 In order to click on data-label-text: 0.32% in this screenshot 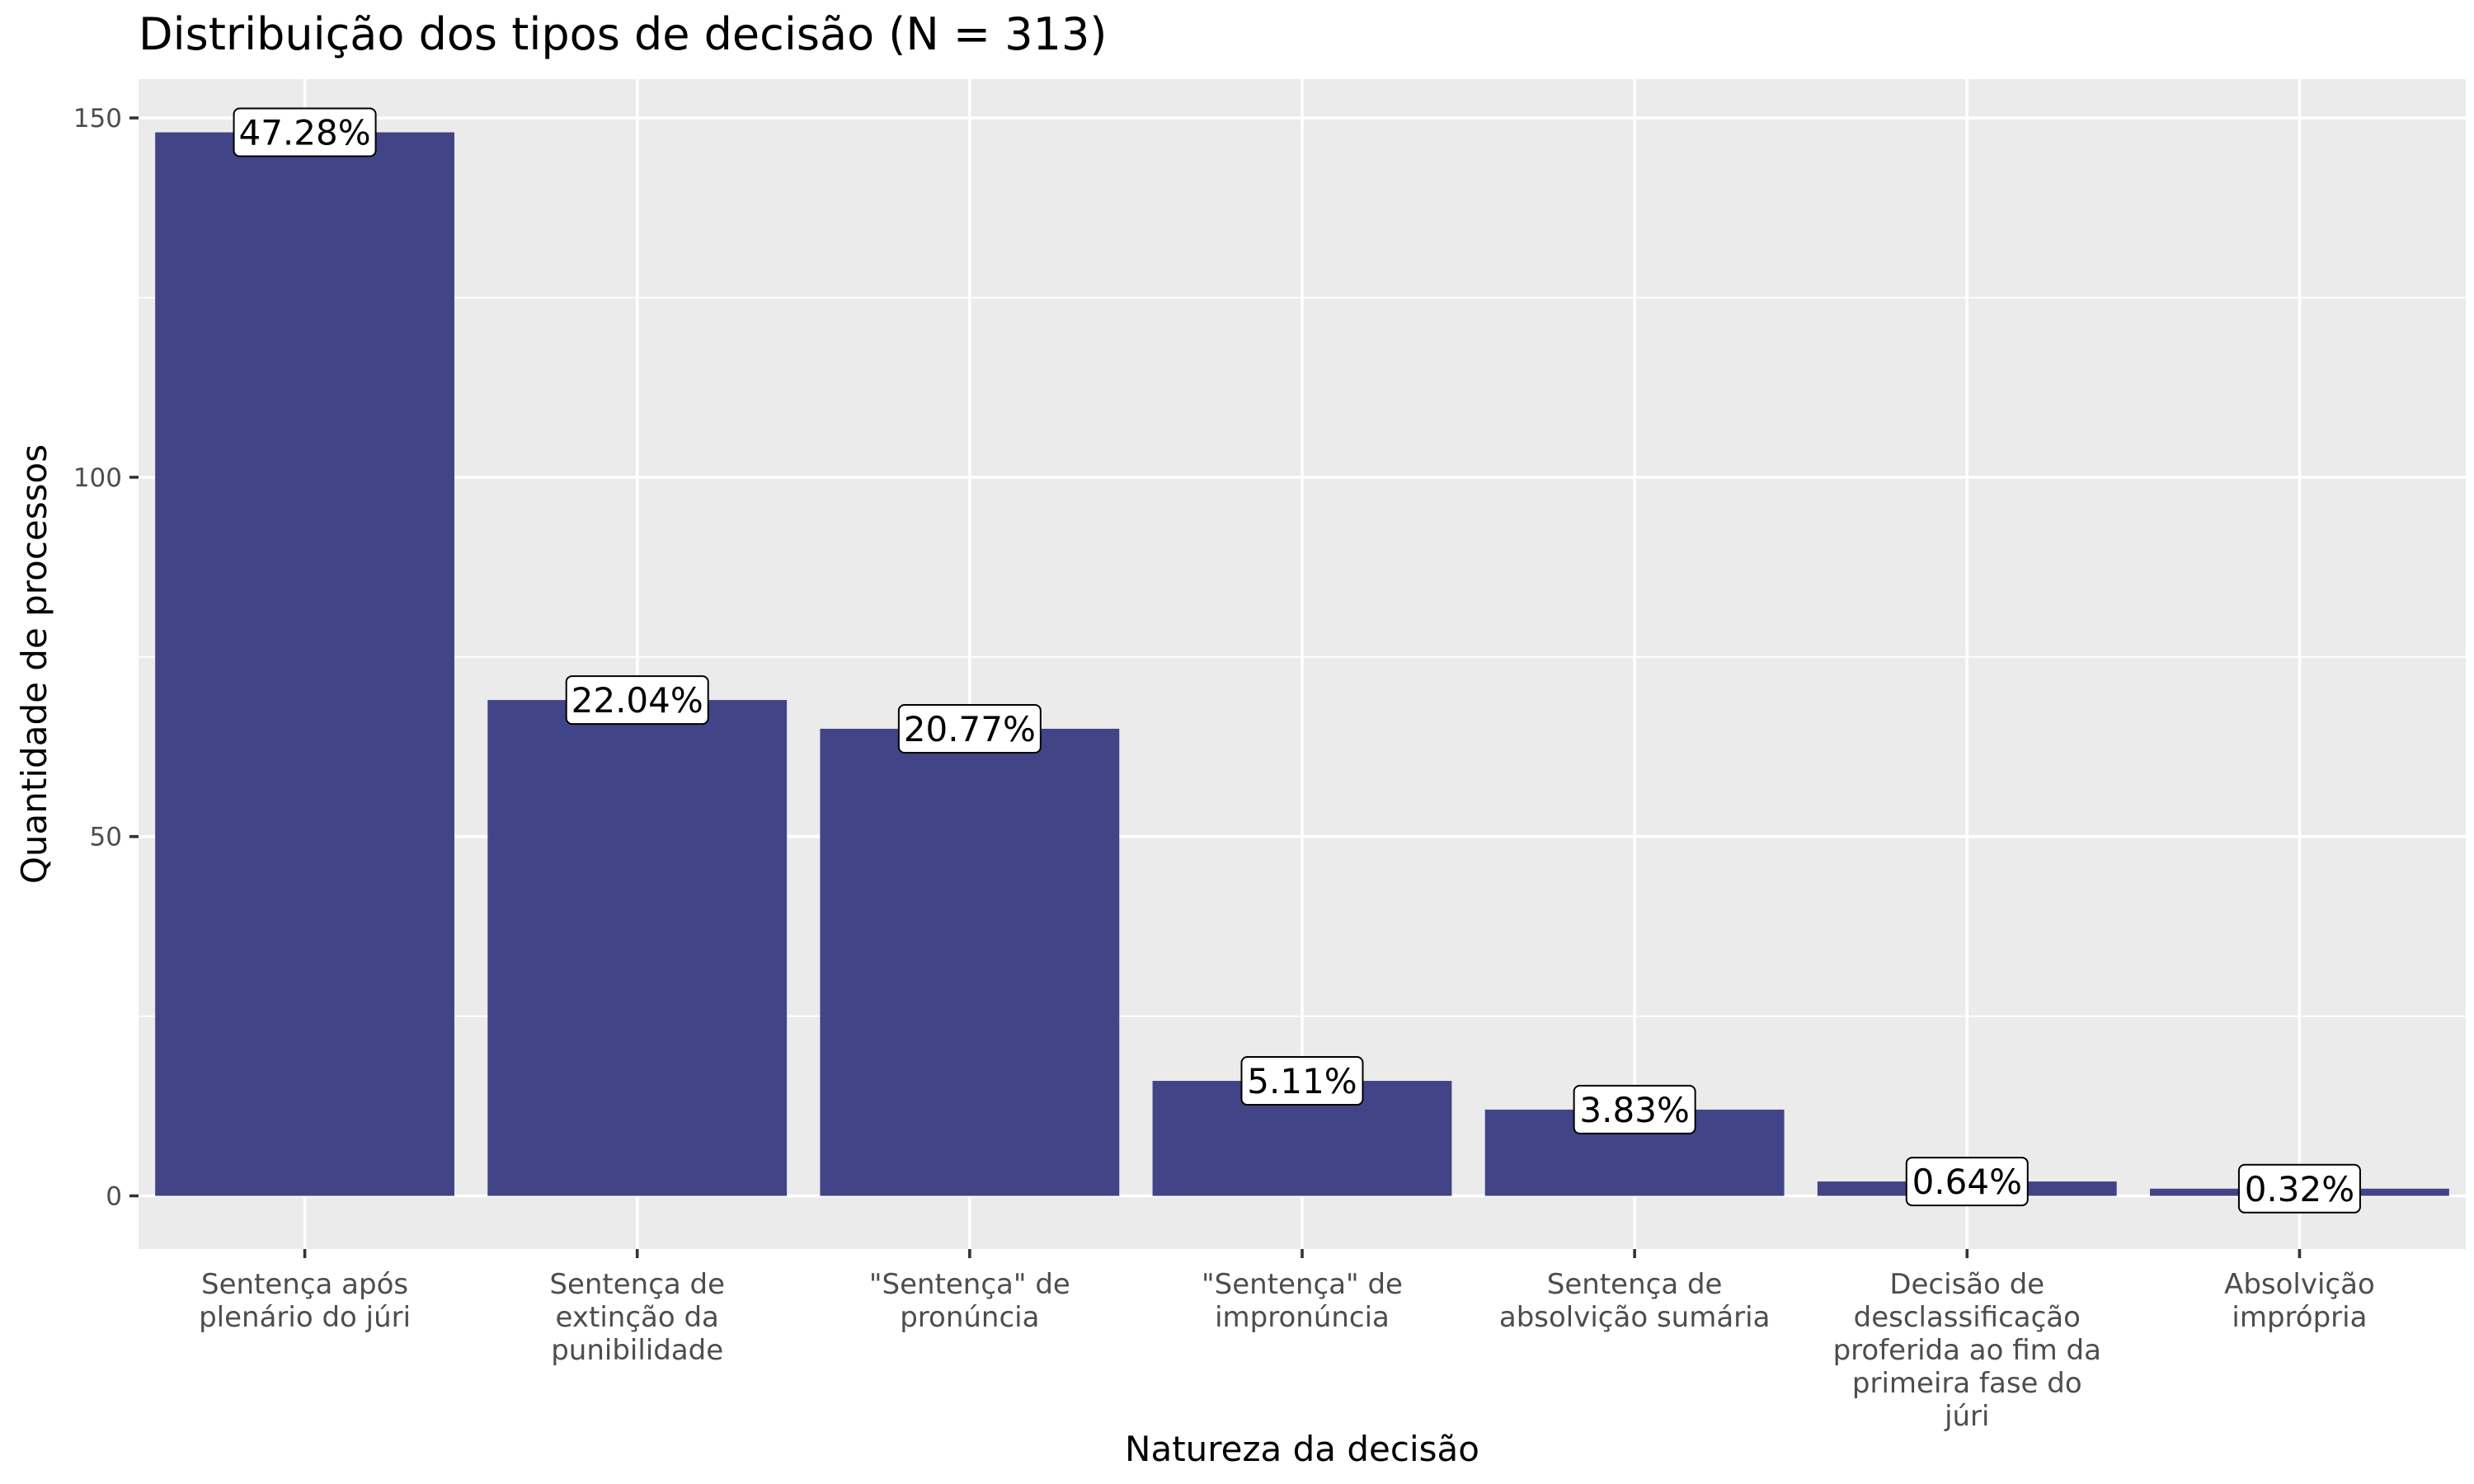, I will do `click(2299, 1189)`.